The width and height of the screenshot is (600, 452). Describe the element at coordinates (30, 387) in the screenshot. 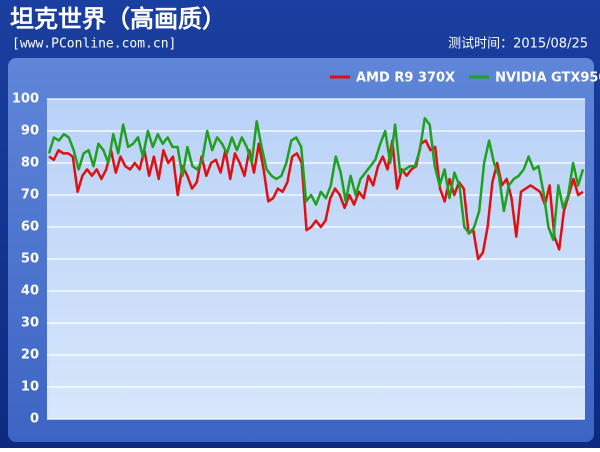

I see `y-tick-label: 10` at that location.